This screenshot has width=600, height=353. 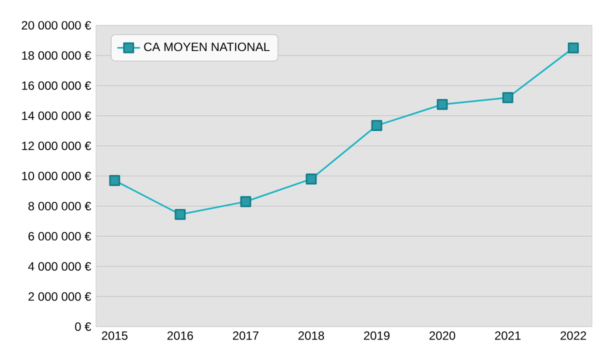 What do you see at coordinates (83, 326) in the screenshot?
I see `y-tick-label: 0 €` at bounding box center [83, 326].